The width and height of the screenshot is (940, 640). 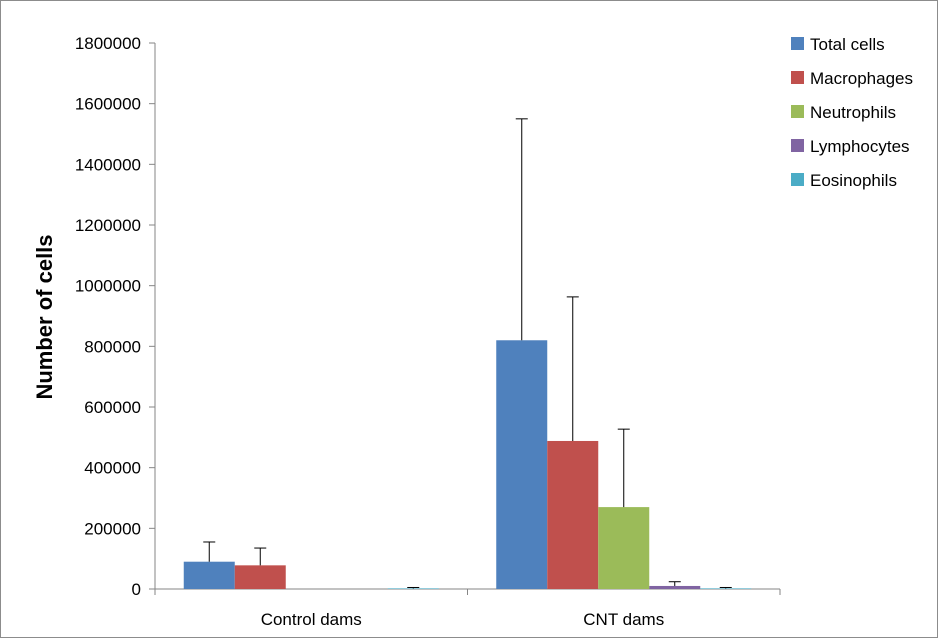 I want to click on y-tick-label: 1600000, so click(x=108, y=104).